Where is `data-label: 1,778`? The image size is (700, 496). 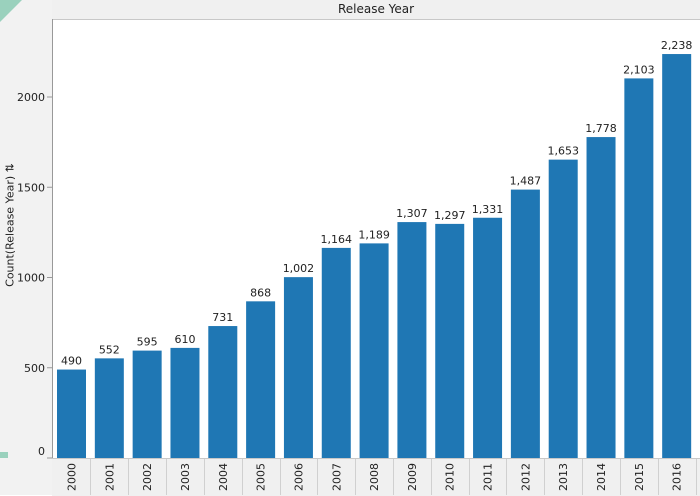
data-label: 1,778 is located at coordinates (601, 128).